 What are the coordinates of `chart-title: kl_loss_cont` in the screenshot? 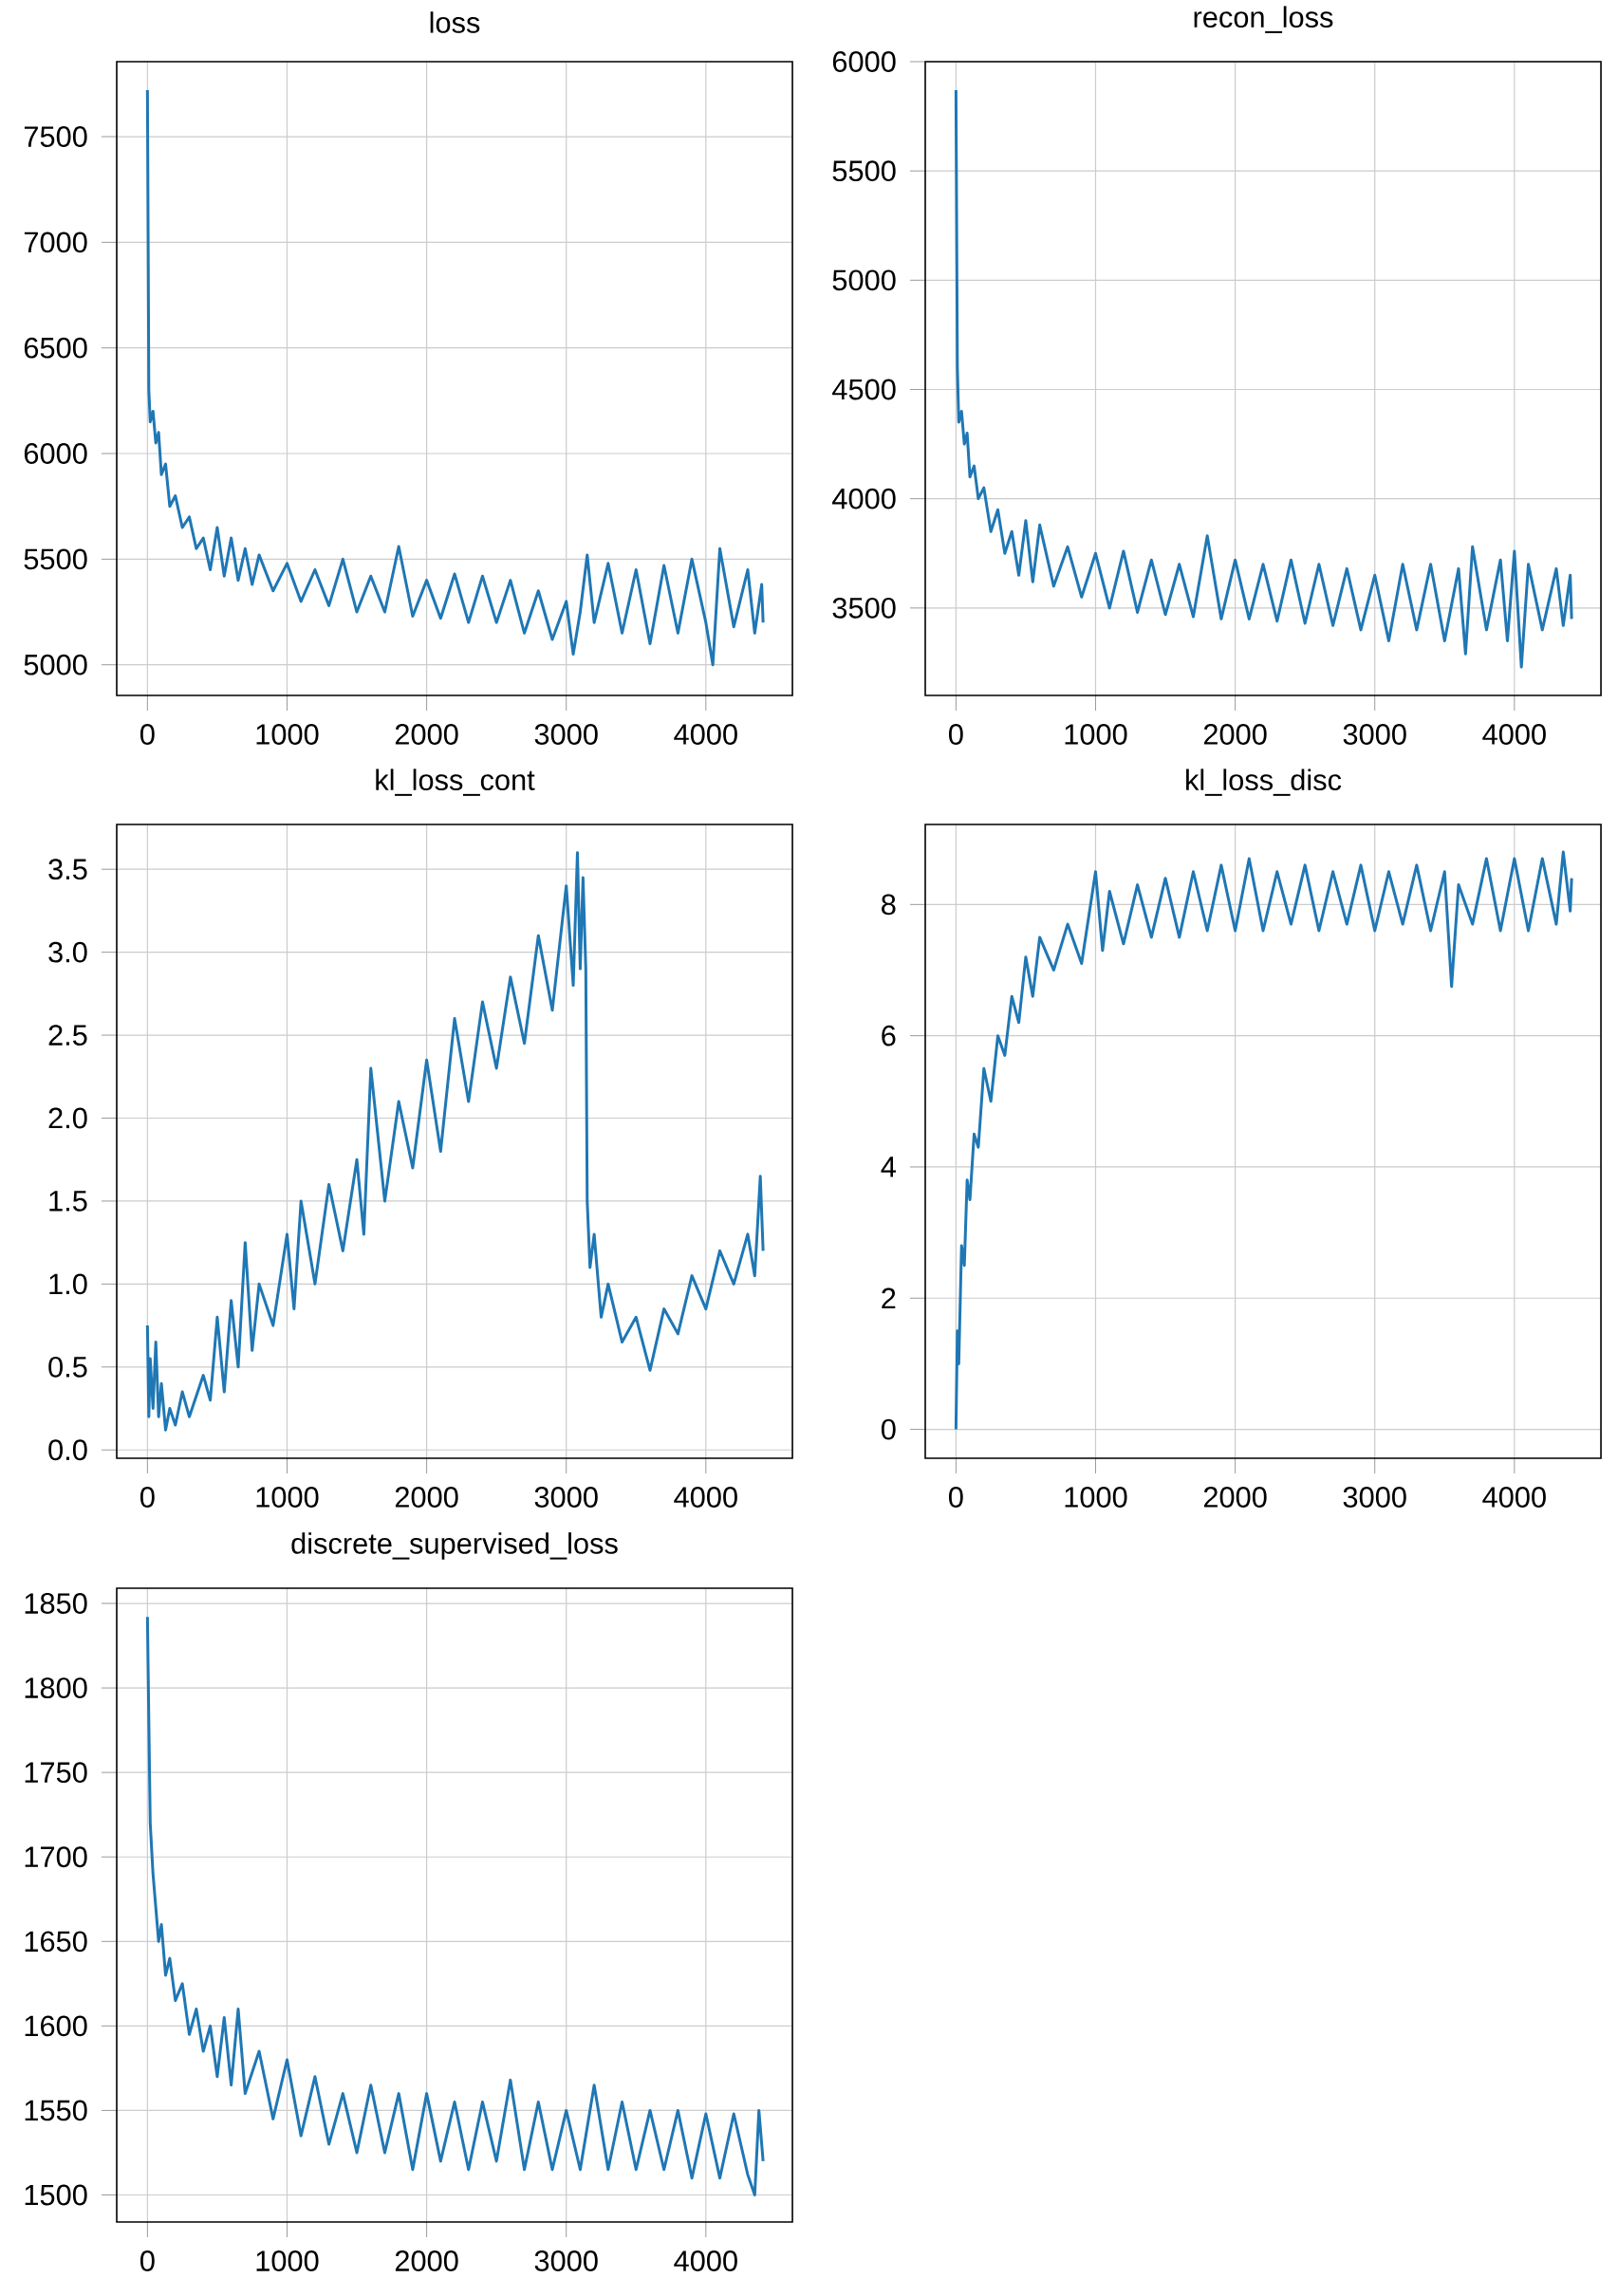 It's located at (455, 782).